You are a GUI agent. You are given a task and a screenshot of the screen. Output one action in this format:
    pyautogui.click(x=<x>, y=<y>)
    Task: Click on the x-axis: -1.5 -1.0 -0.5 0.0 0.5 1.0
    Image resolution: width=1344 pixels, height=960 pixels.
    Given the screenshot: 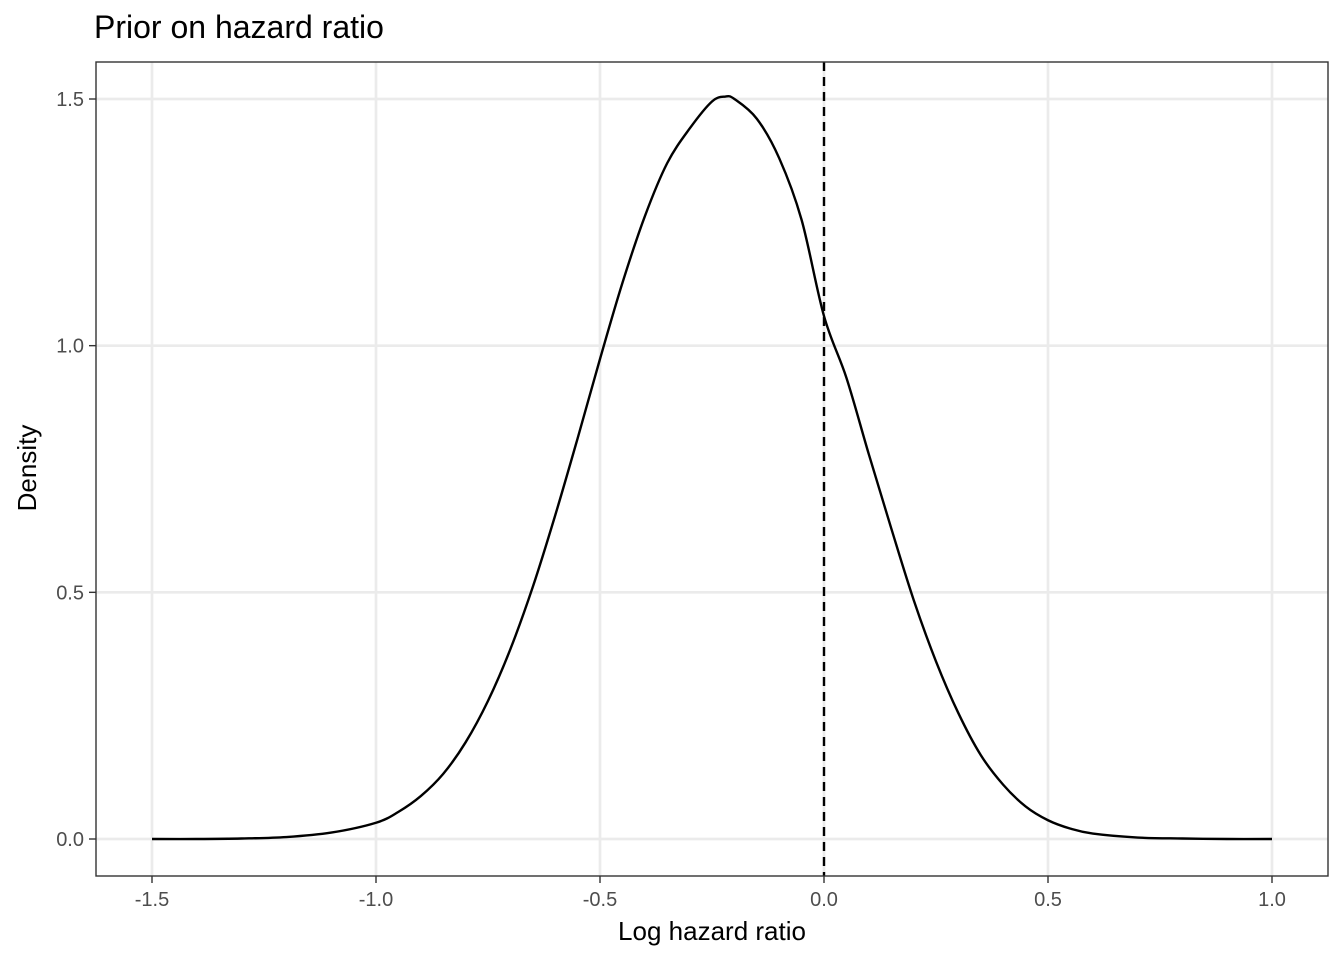 What is the action you would take?
    pyautogui.click(x=710, y=893)
    